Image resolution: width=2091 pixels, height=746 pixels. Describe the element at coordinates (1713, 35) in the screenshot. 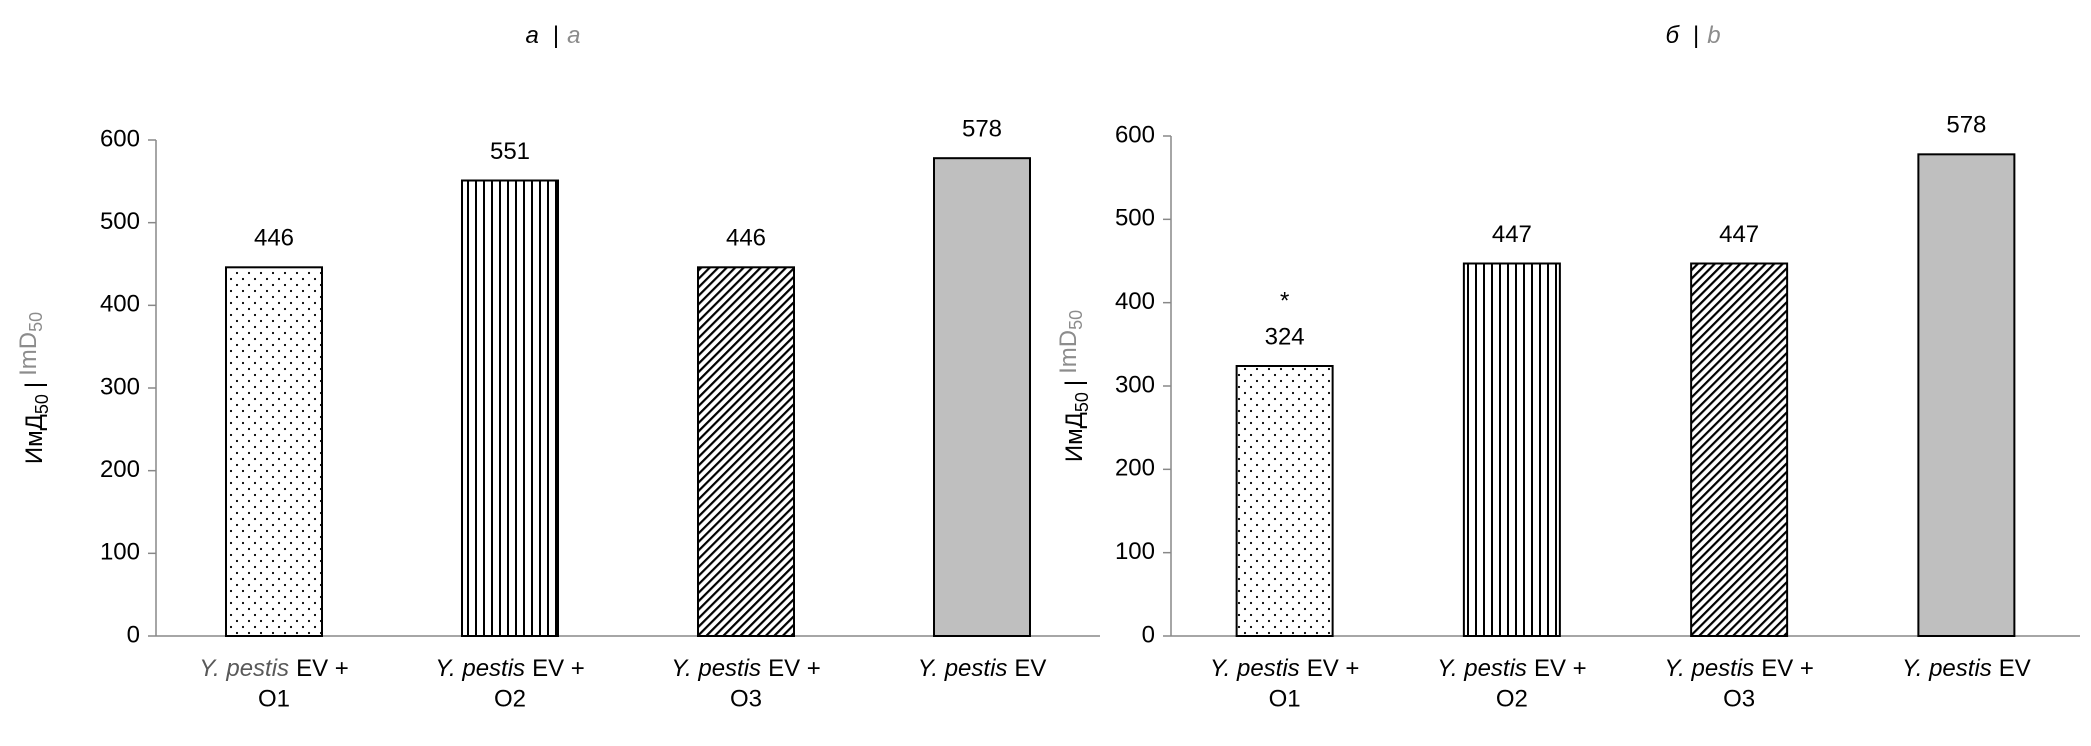

I see `title-alt: b` at that location.